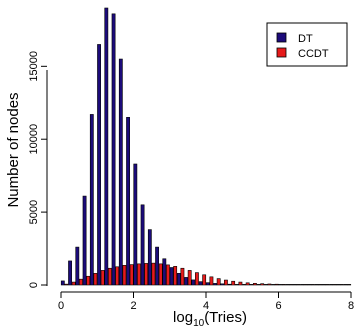 This screenshot has height=329, width=360. I want to click on x-tick-label-2: 4, so click(206, 306).